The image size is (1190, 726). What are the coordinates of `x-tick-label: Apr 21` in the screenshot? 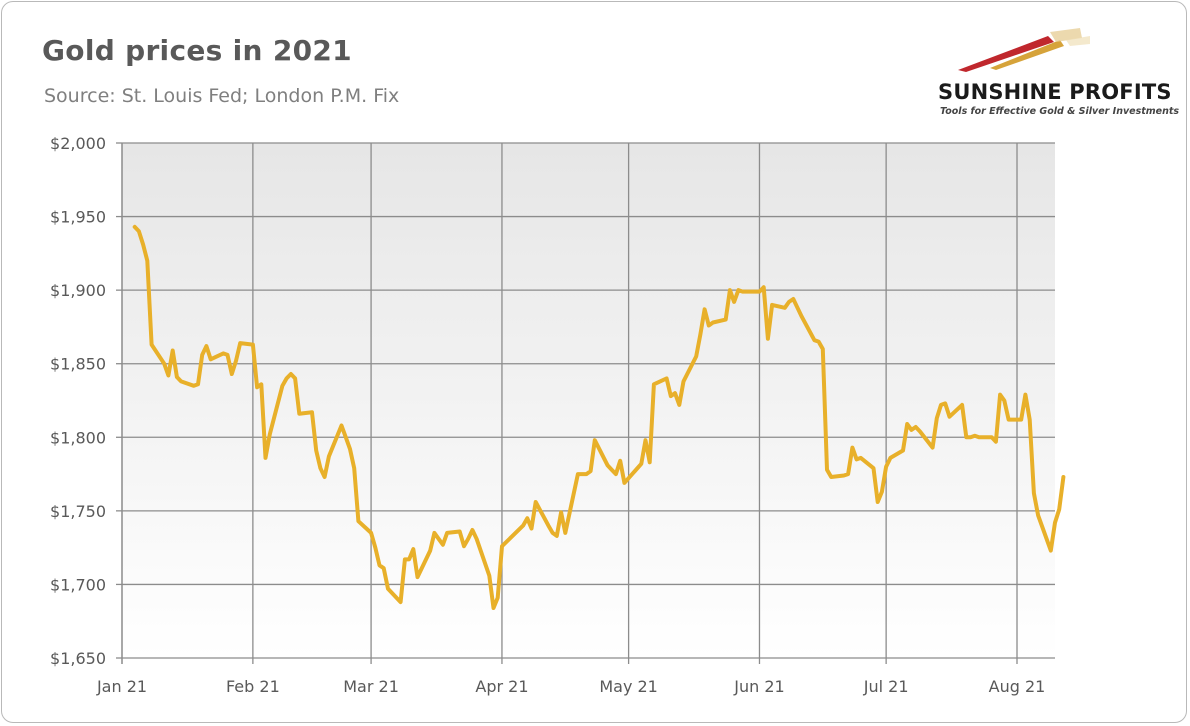 It's located at (501, 686).